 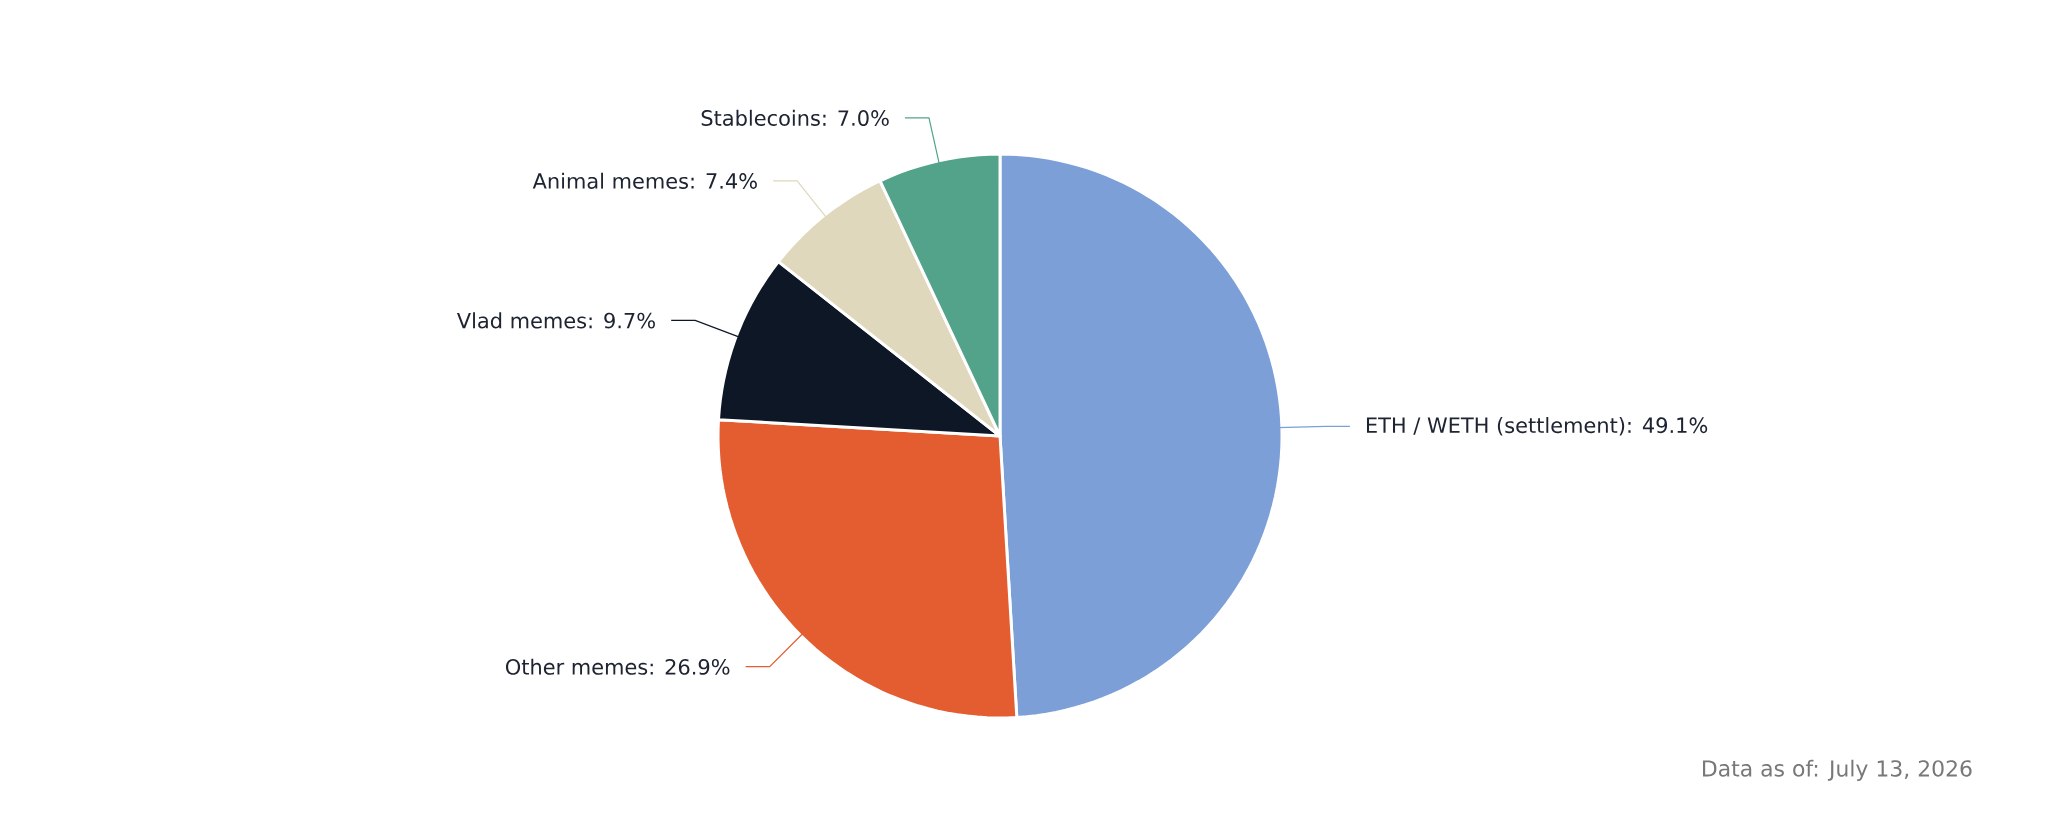 What do you see at coordinates (644, 180) in the screenshot?
I see `slice-label: Animal memes: 7.4%` at bounding box center [644, 180].